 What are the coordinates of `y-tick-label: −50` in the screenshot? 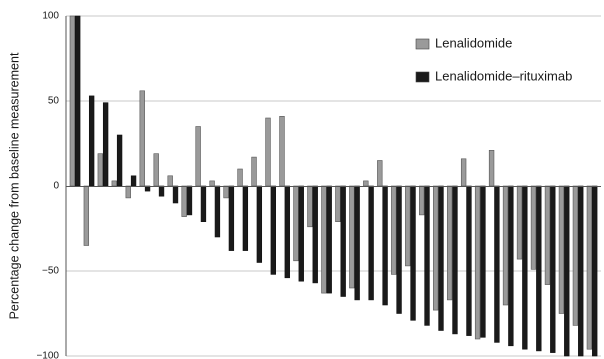 It's located at (50, 271).